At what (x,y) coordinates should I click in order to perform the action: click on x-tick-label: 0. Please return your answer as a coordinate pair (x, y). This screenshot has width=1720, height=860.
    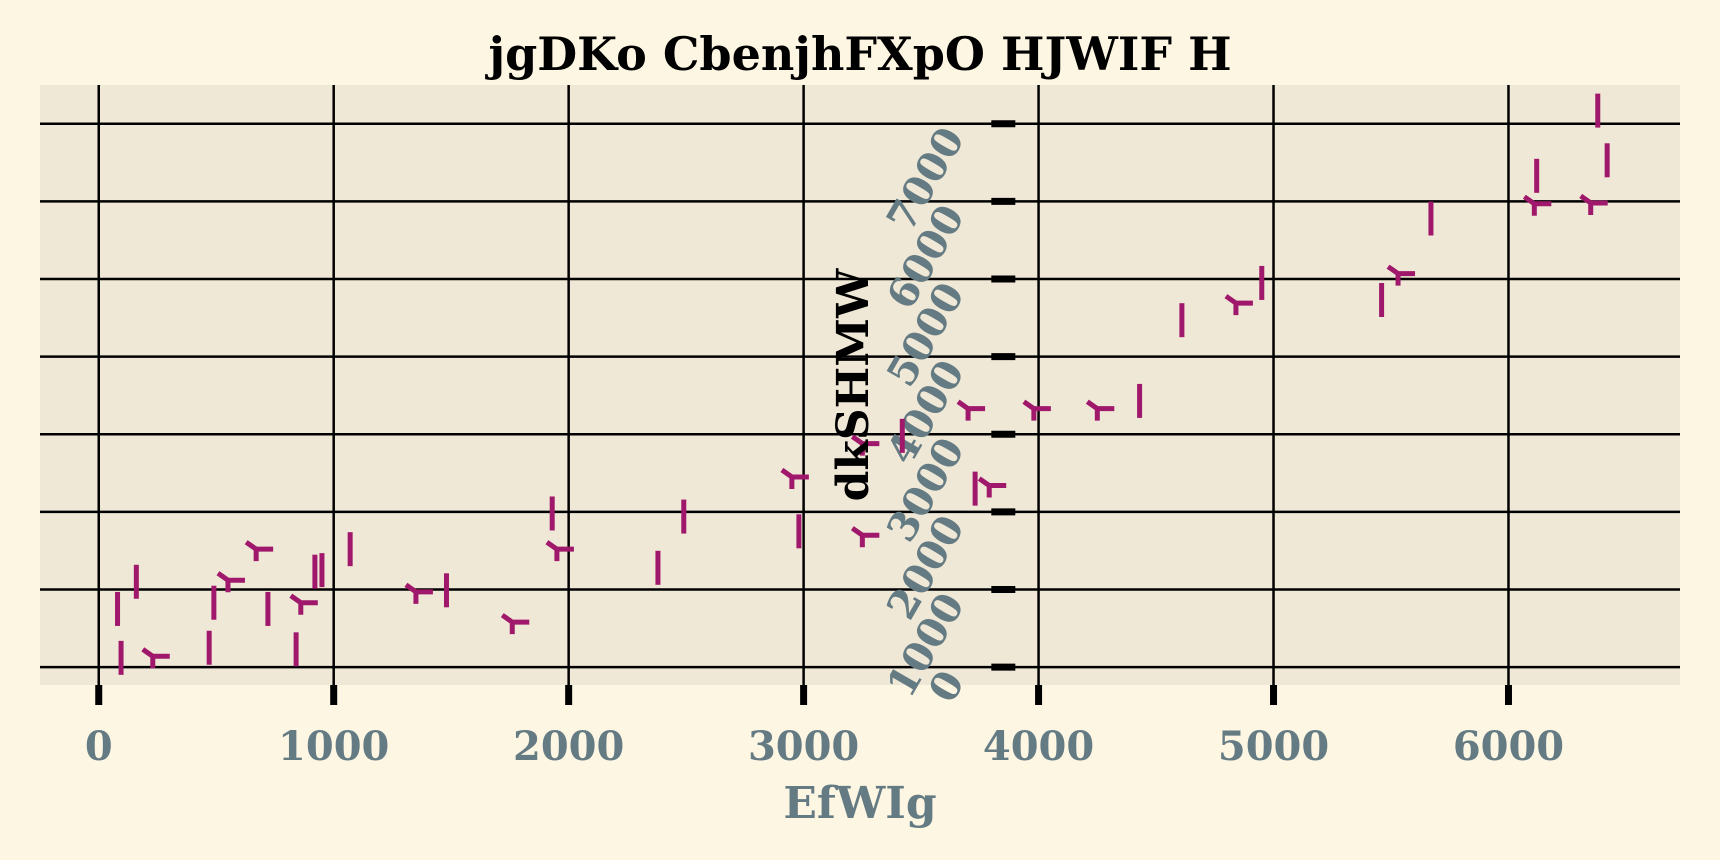
    Looking at the image, I should click on (99, 746).